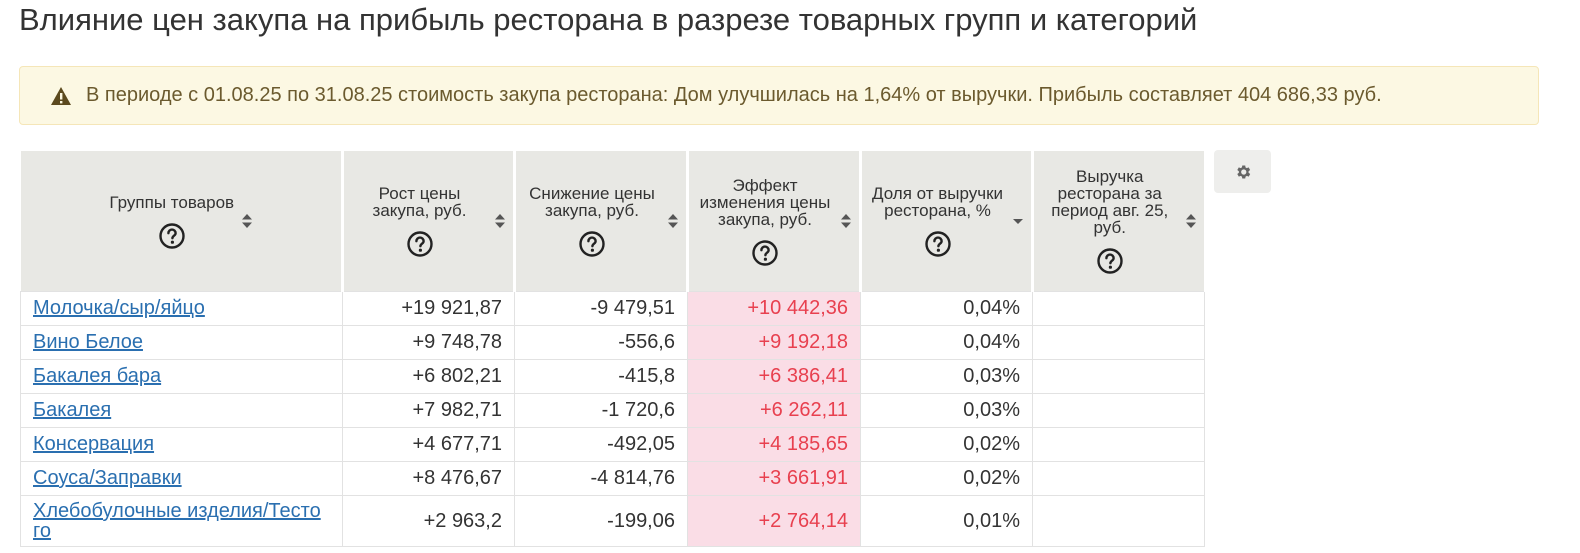 This screenshot has height=553, width=1580. Describe the element at coordinates (601, 308) in the screenshot. I see `price-decline-cell: -9 479,51` at that location.